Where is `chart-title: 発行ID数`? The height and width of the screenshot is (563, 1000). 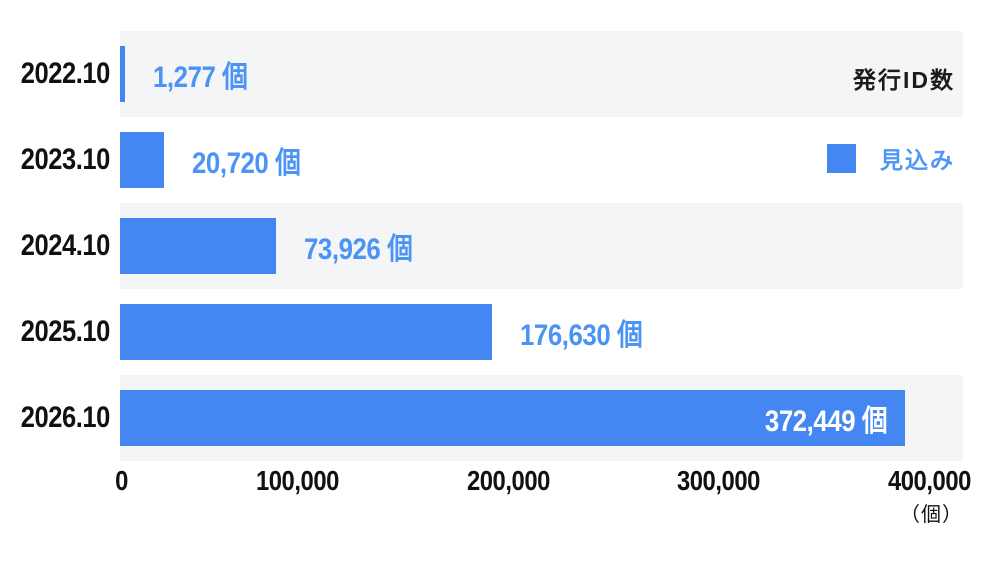
chart-title: 発行ID数 is located at coordinates (904, 80).